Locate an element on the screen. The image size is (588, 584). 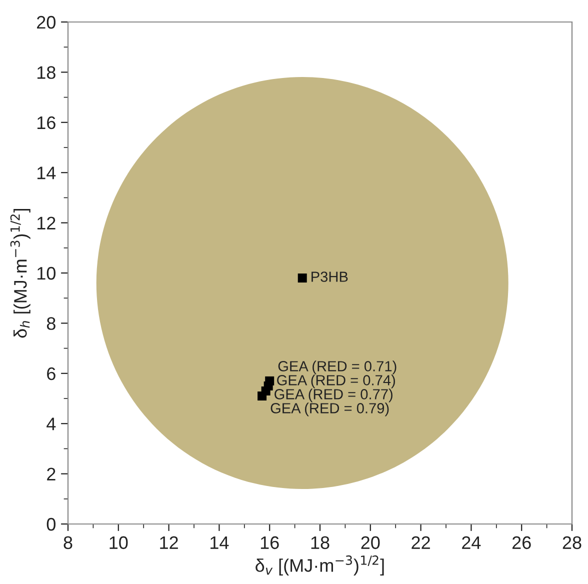
x-tick-label: 16 is located at coordinates (269, 543).